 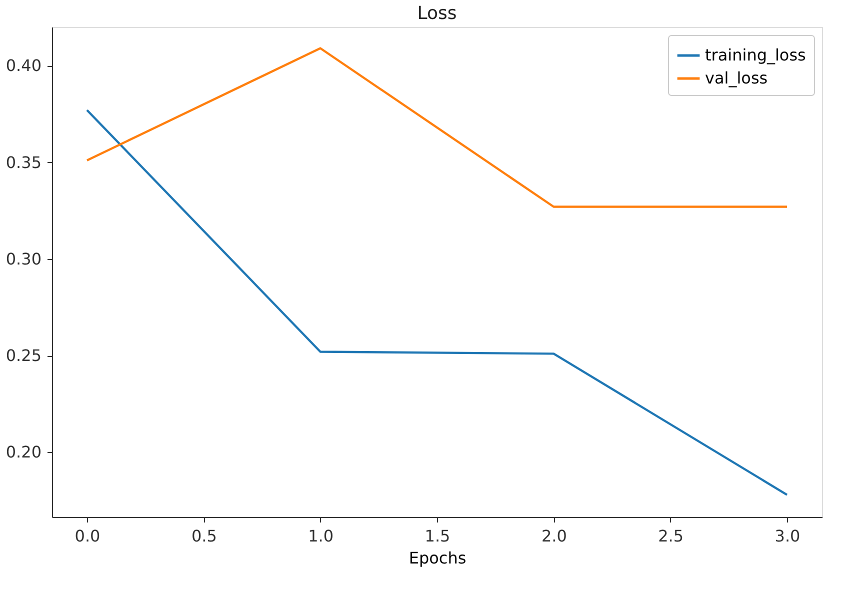 What do you see at coordinates (736, 78) in the screenshot?
I see `legend-label: val_loss` at bounding box center [736, 78].